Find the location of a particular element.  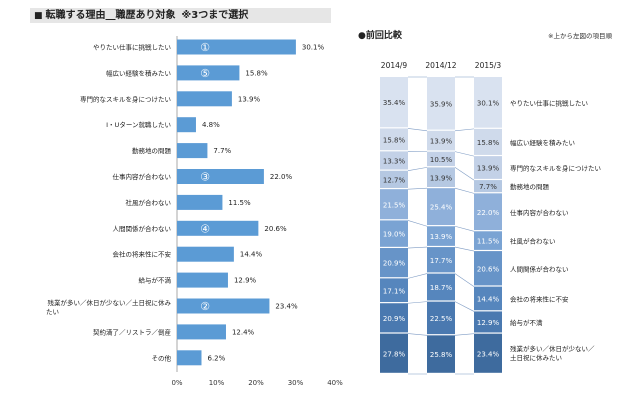

chart-note: ※3つまで選択 is located at coordinates (215, 15).